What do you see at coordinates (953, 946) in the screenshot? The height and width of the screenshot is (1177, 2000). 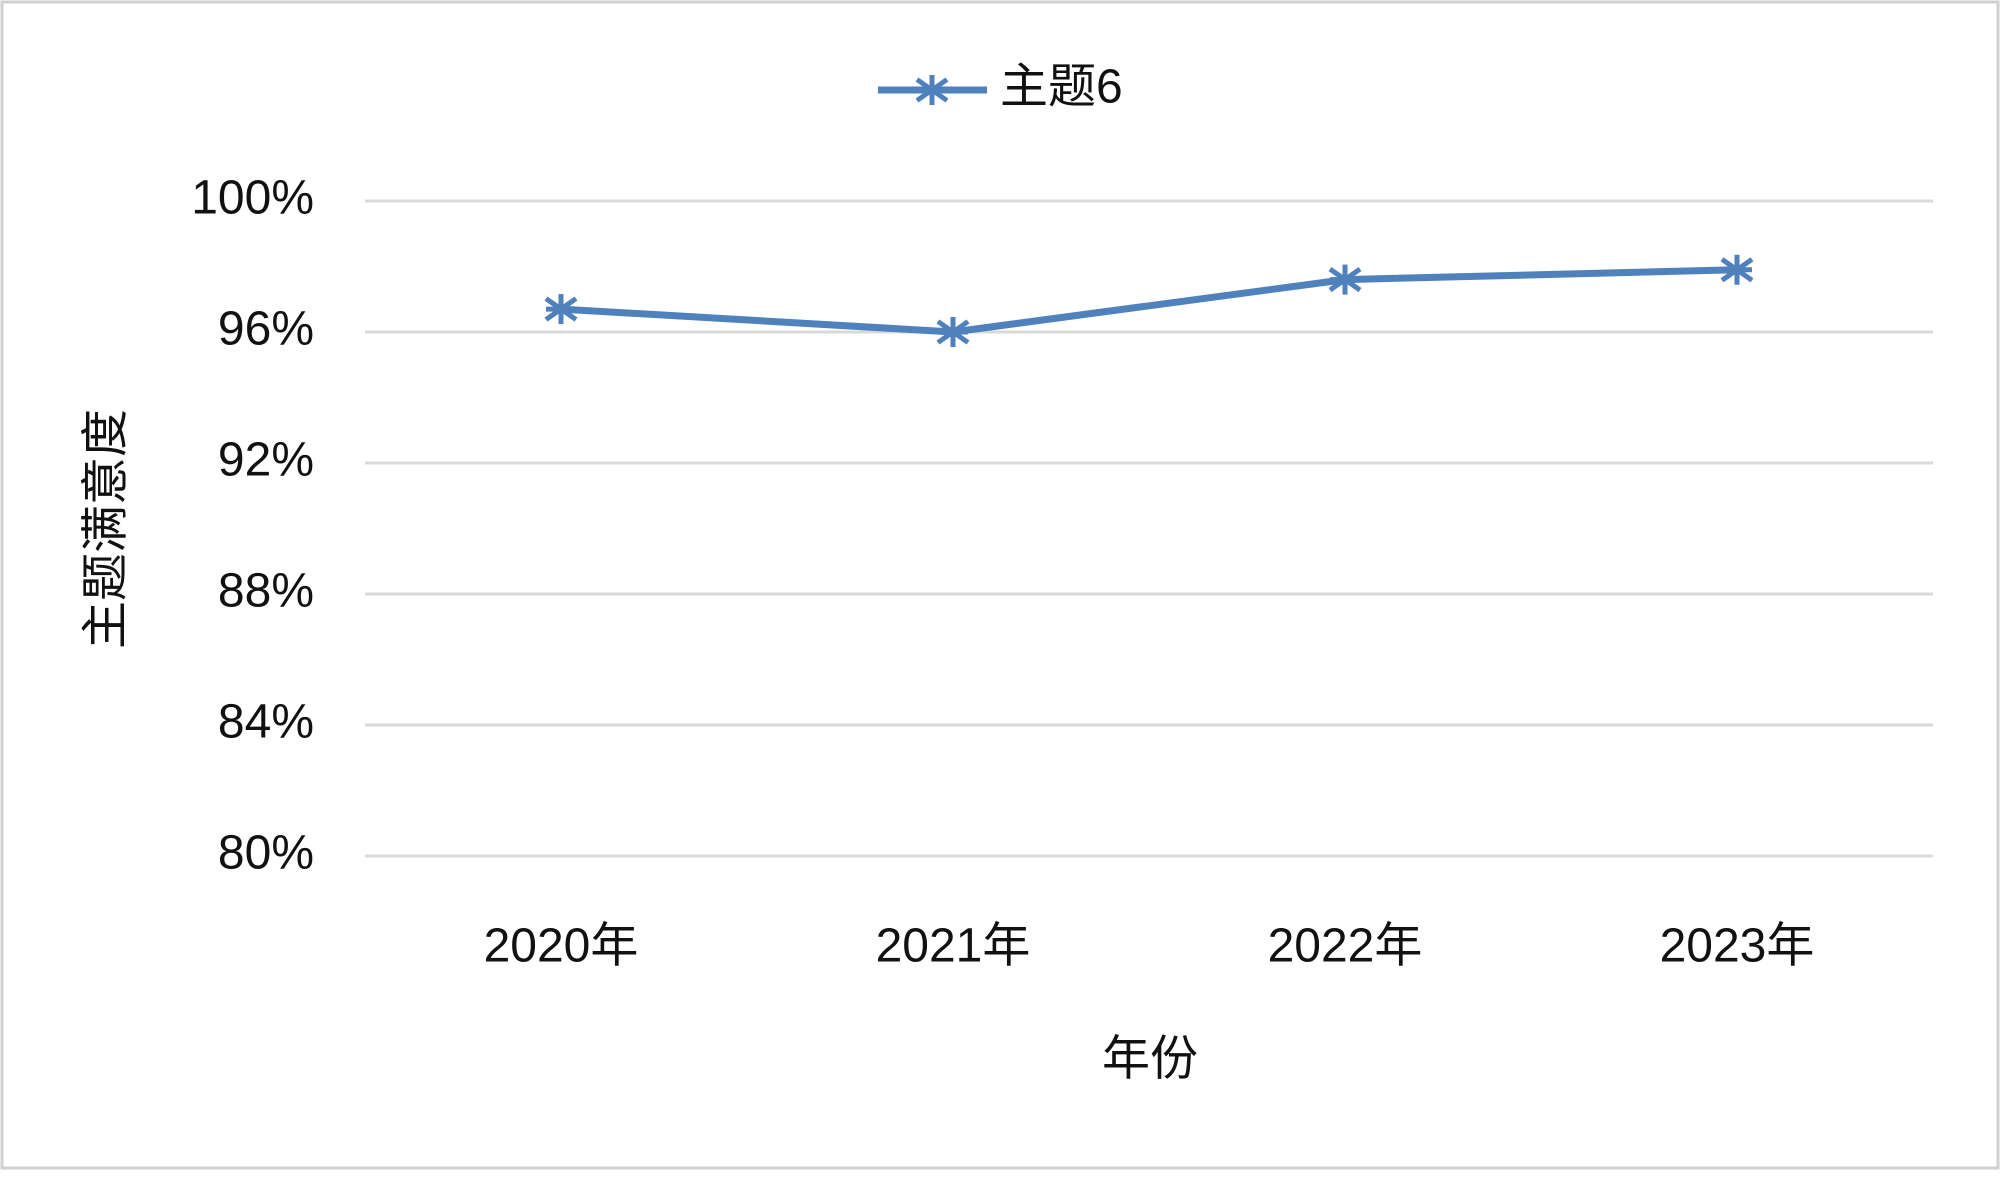 I see `x-tick-label: 2021年` at bounding box center [953, 946].